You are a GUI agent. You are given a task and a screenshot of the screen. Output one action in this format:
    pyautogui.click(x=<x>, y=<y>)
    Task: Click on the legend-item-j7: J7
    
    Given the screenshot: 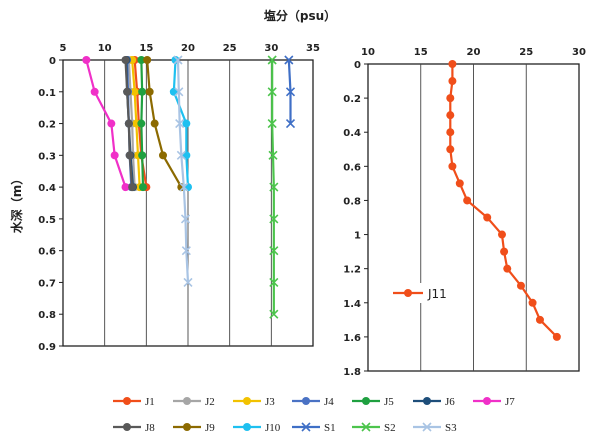 What is the action you would take?
    pyautogui.click(x=494, y=402)
    